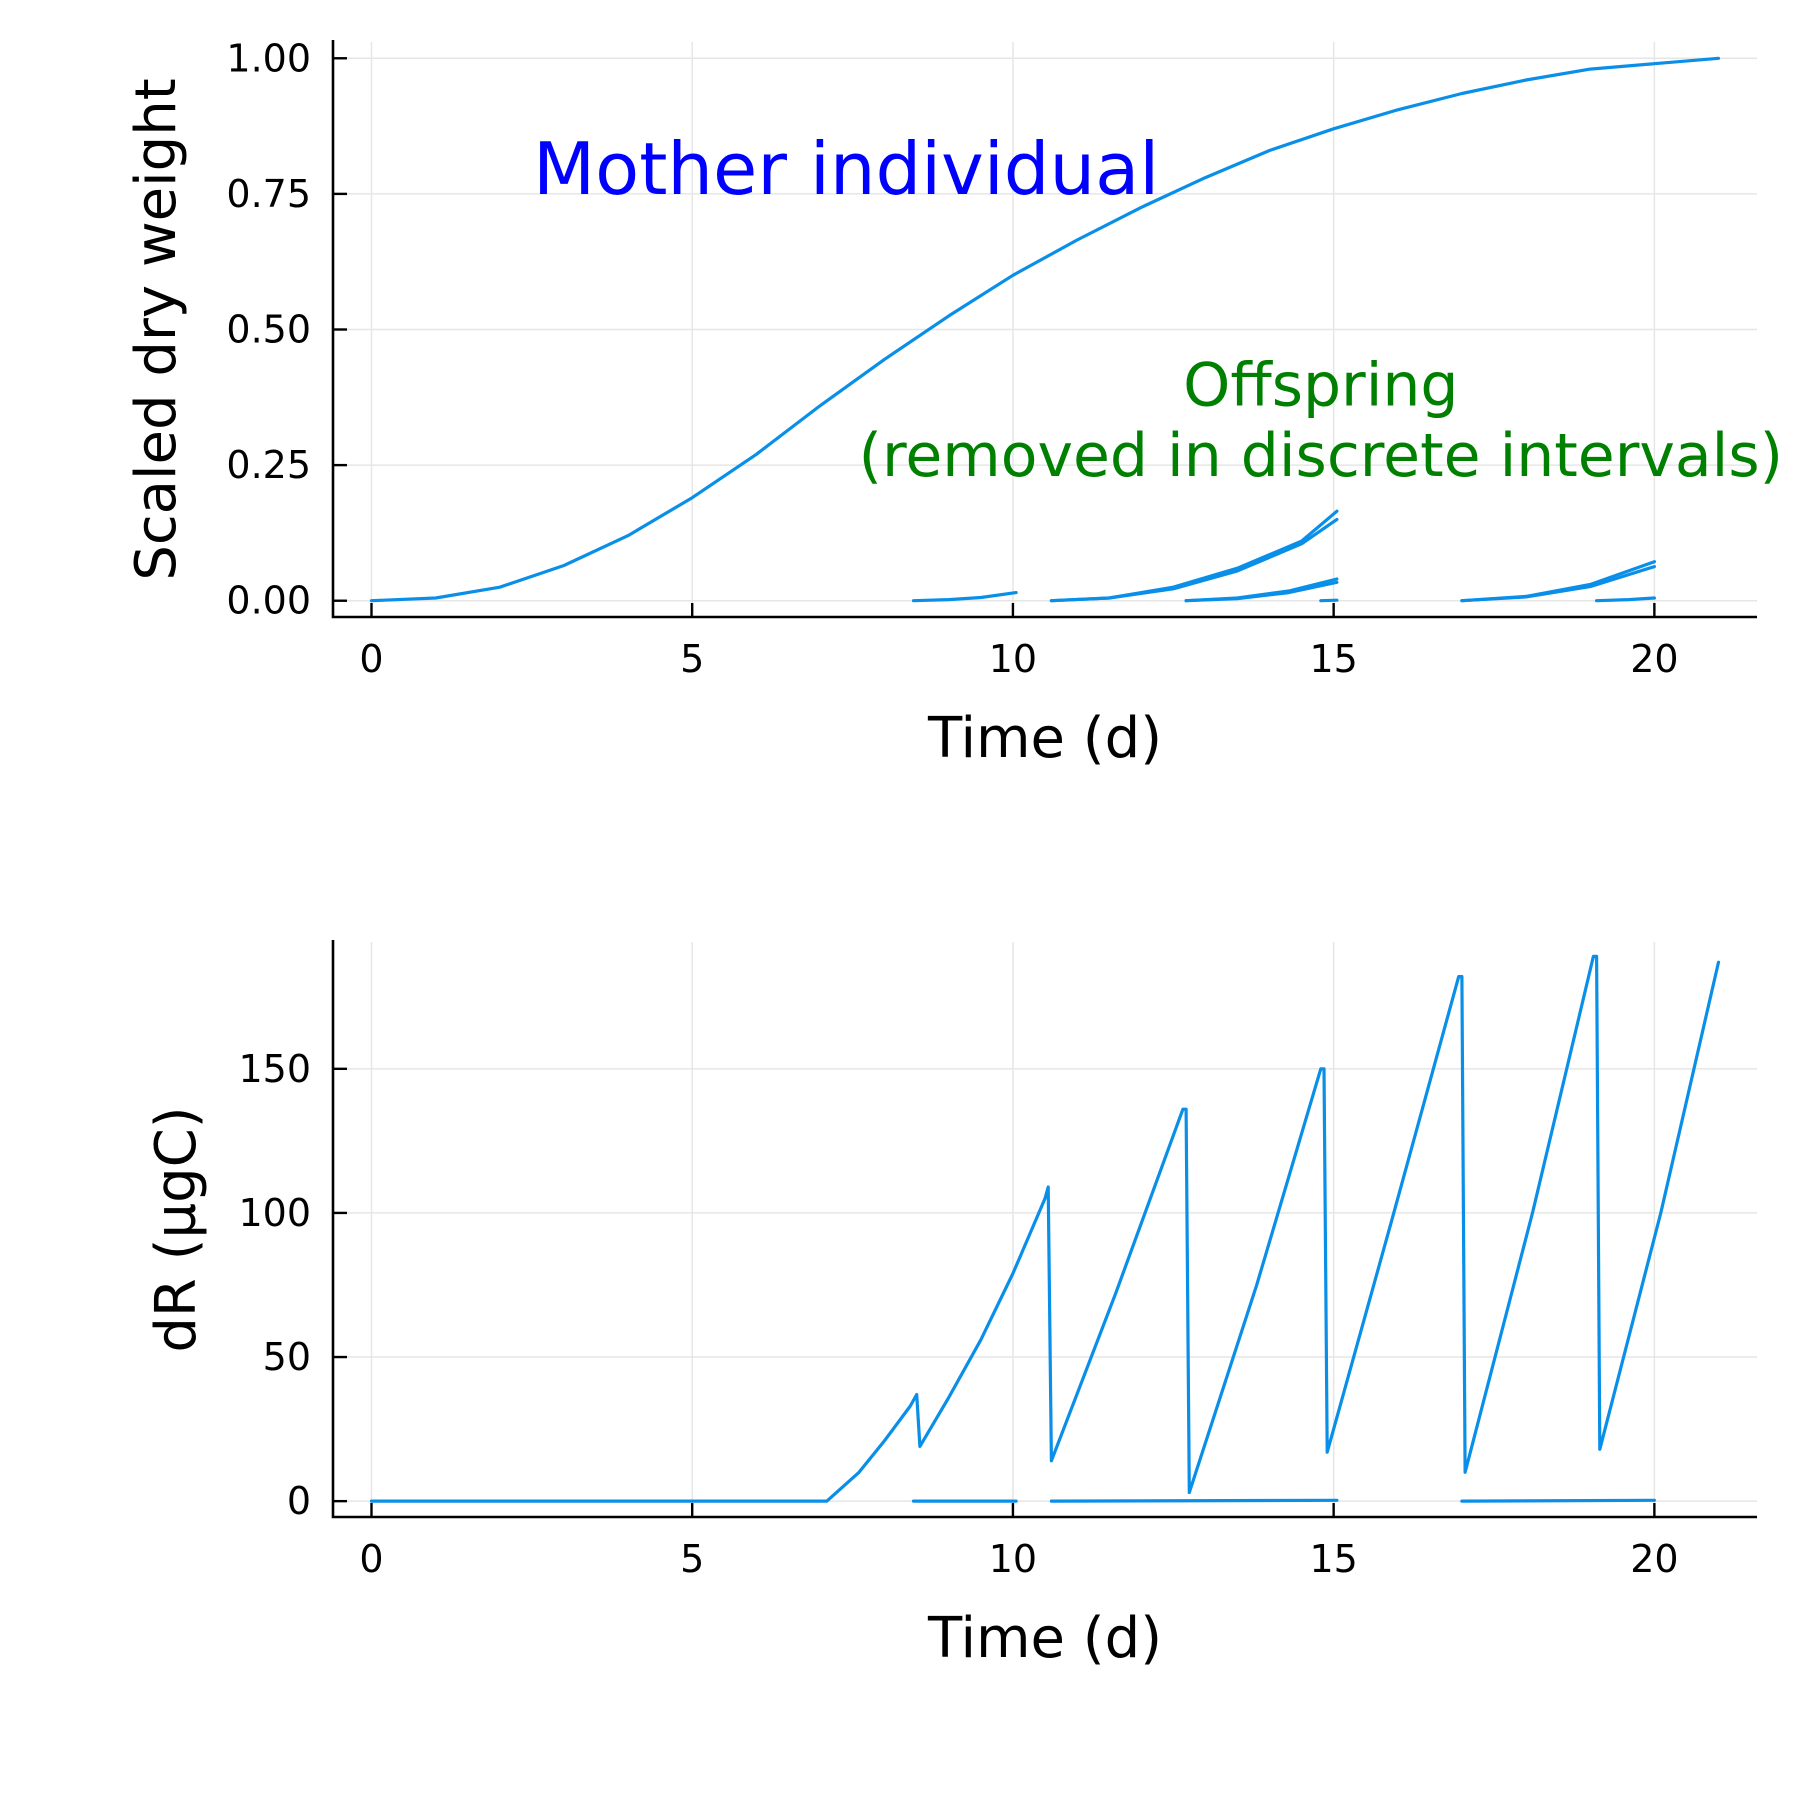  What do you see at coordinates (1654, 1559) in the screenshot?
I see `xtick-label-dR-4: 20` at bounding box center [1654, 1559].